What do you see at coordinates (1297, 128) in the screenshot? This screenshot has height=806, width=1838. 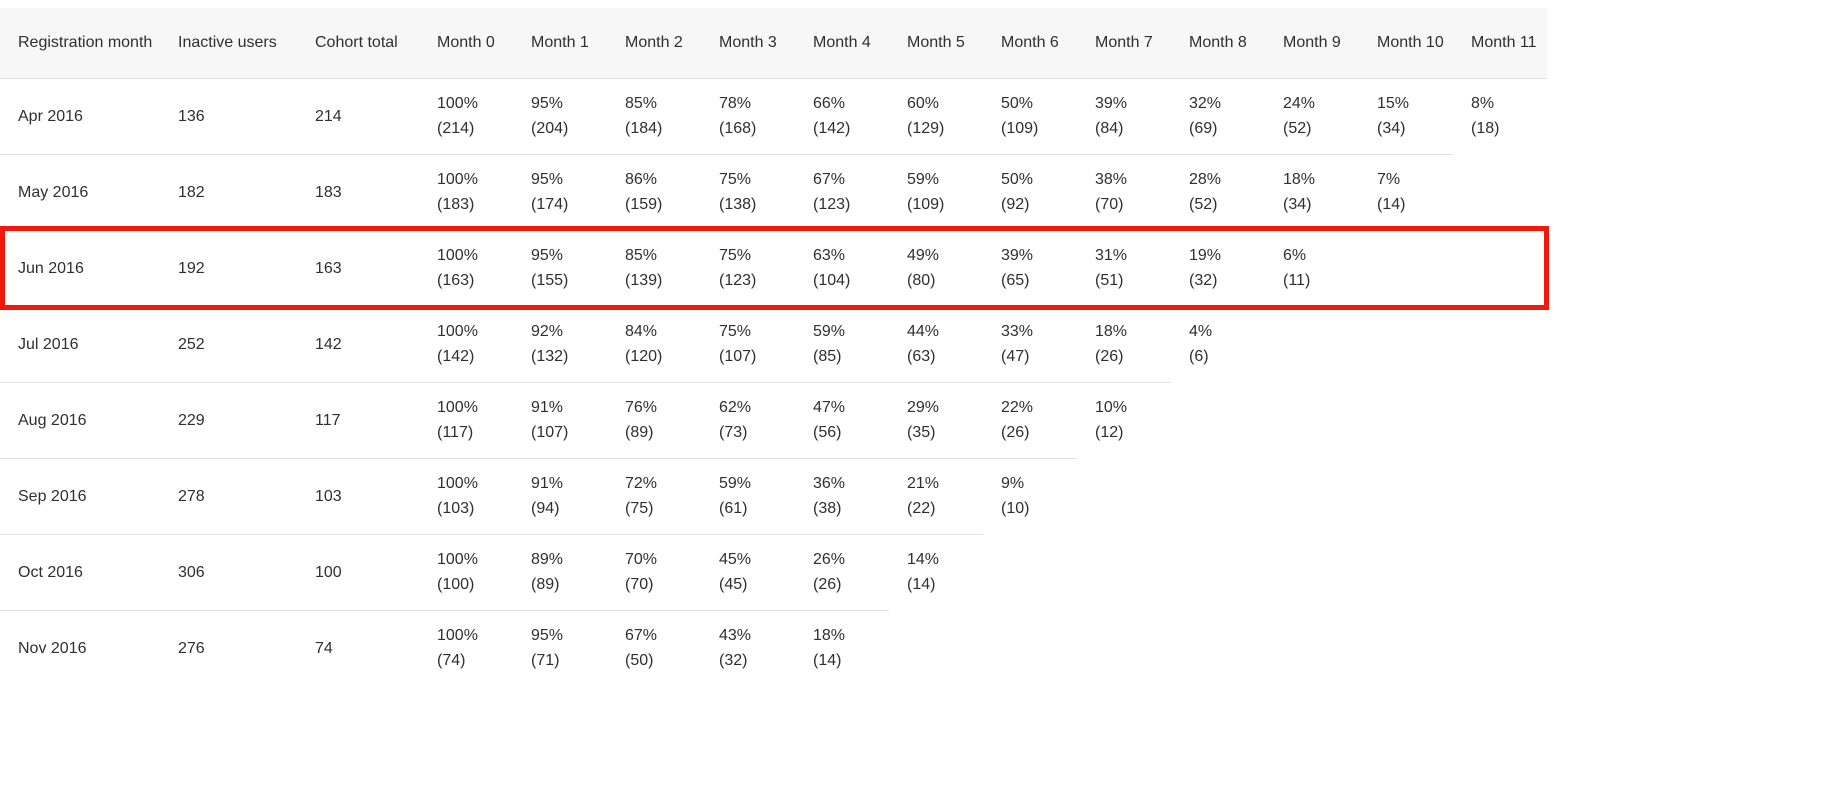 I see `retention-count: (52)` at bounding box center [1297, 128].